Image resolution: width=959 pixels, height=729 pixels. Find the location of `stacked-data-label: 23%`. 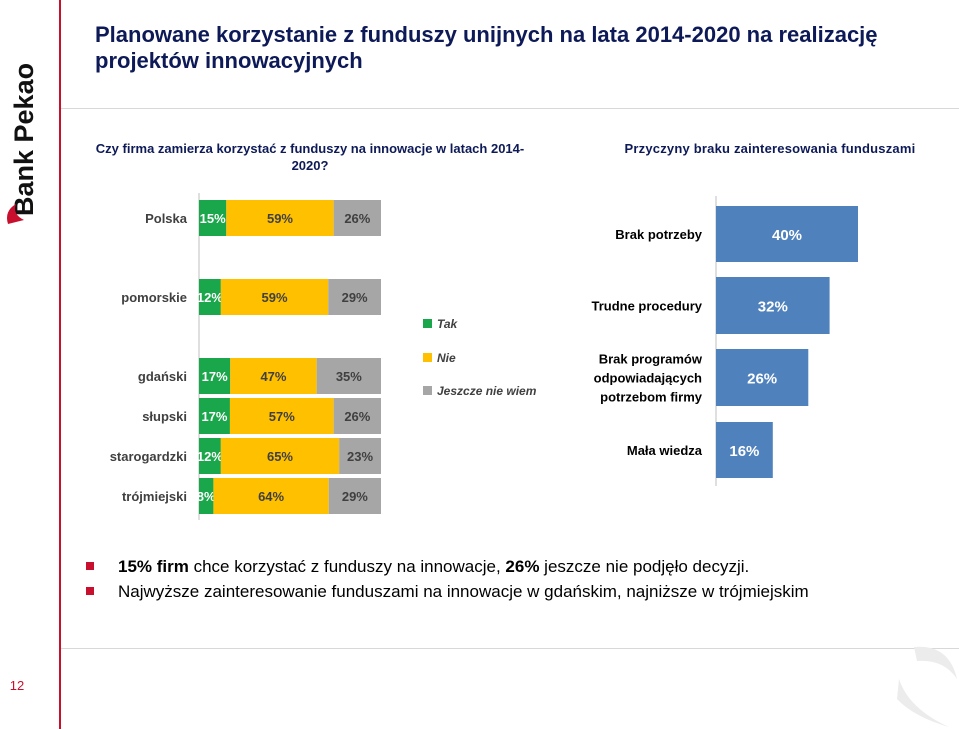

stacked-data-label: 23% is located at coordinates (360, 456).